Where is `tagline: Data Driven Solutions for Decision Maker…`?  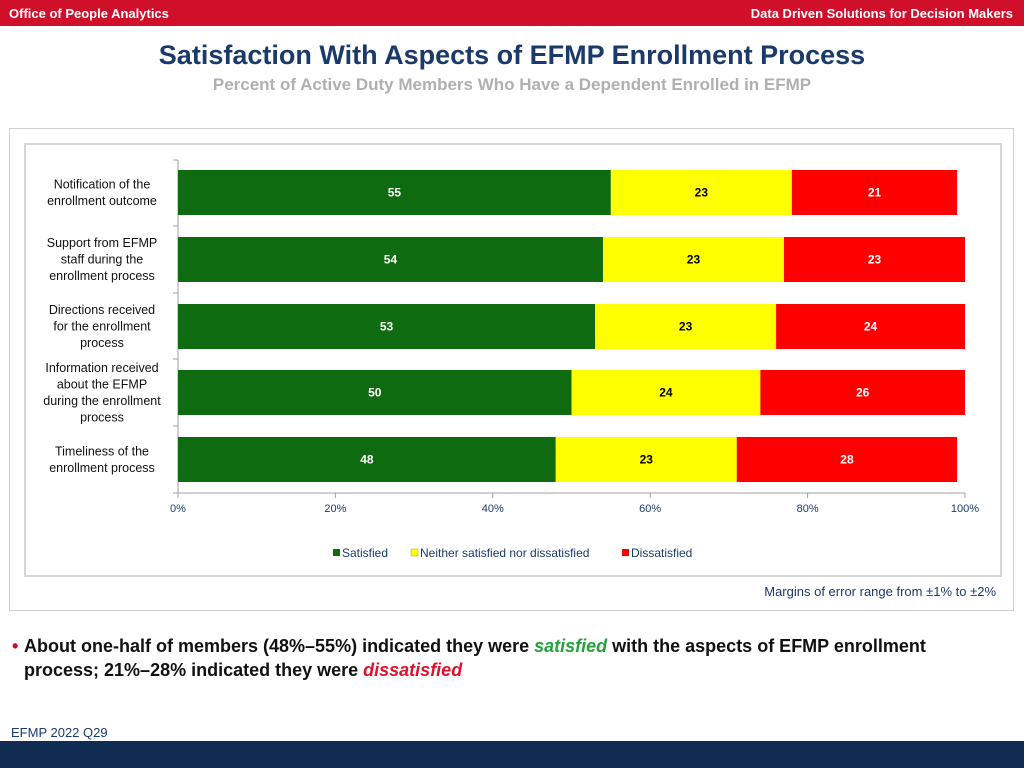 tagline: Data Driven Solutions for Decision Maker… is located at coordinates (881, 13).